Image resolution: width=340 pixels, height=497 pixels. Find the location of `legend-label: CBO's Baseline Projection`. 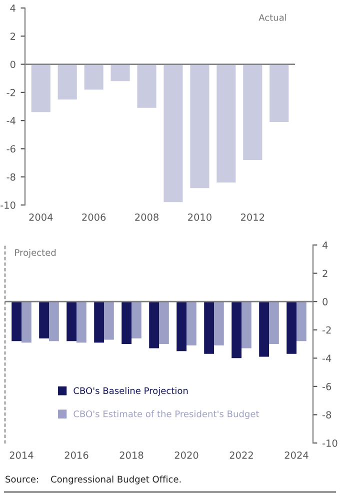

legend-label: CBO's Baseline Projection is located at coordinates (131, 391).